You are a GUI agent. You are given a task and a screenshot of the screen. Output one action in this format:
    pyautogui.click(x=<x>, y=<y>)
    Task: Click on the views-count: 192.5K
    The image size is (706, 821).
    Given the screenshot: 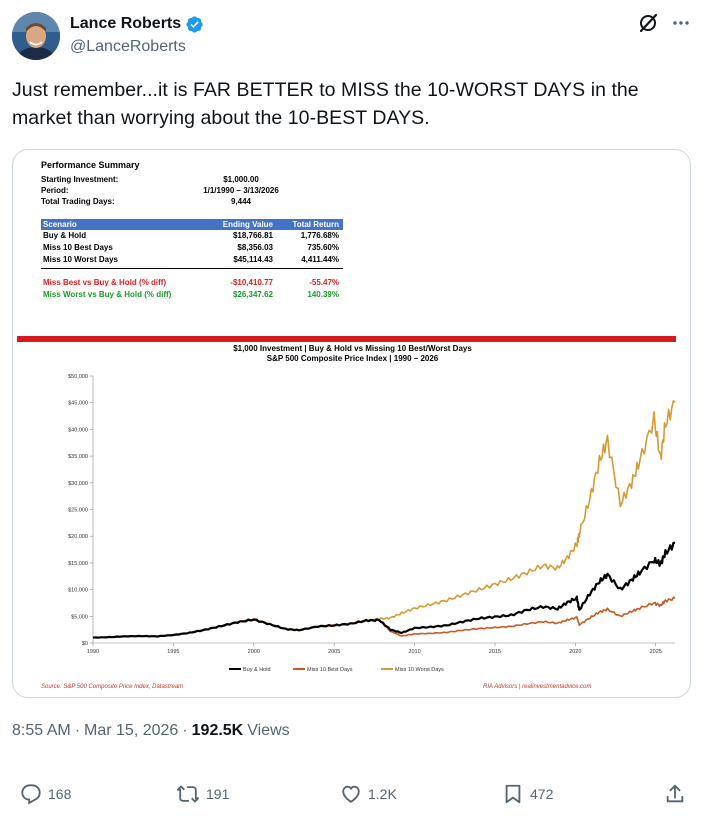 What is the action you would take?
    pyautogui.click(x=217, y=730)
    